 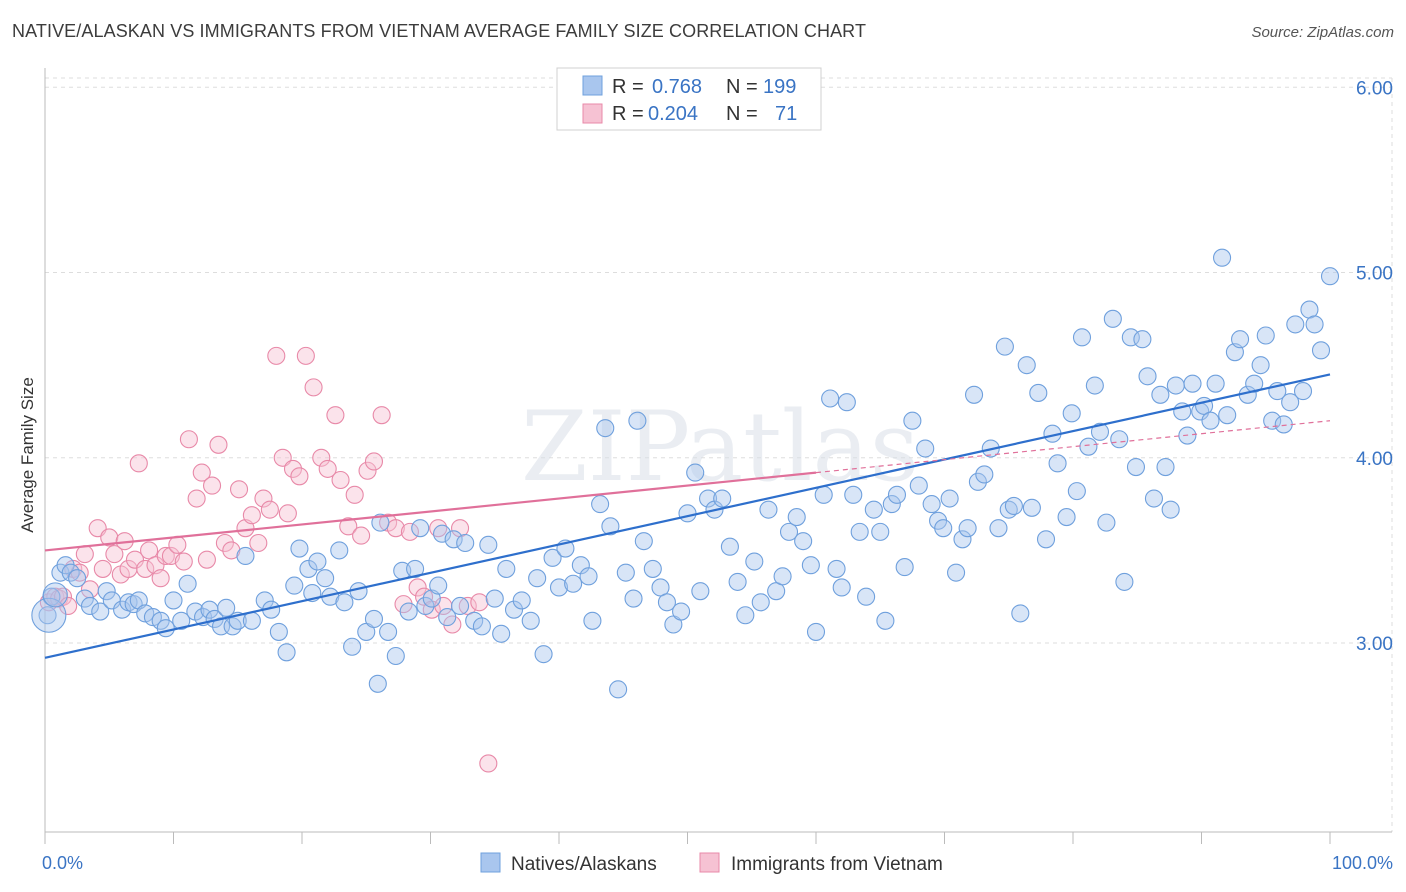 I want to click on x-tick-labels: 0.0% 100.0%, so click(x=717, y=863).